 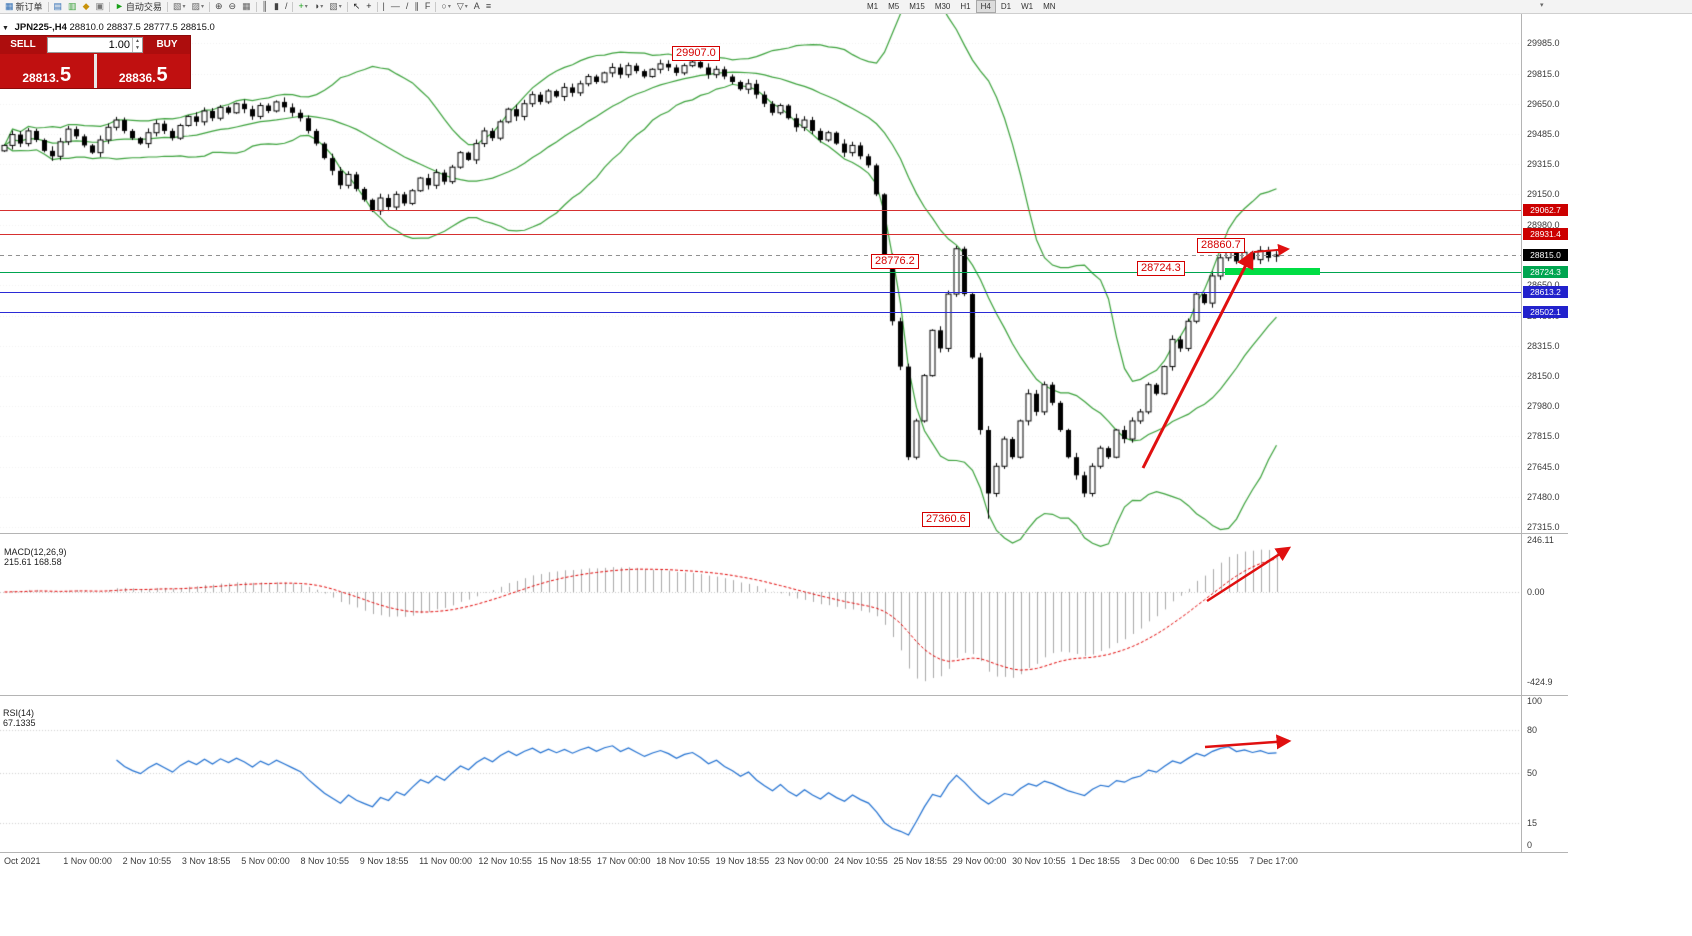 What do you see at coordinates (407, 6) in the screenshot?
I see `trendline-icon: /` at bounding box center [407, 6].